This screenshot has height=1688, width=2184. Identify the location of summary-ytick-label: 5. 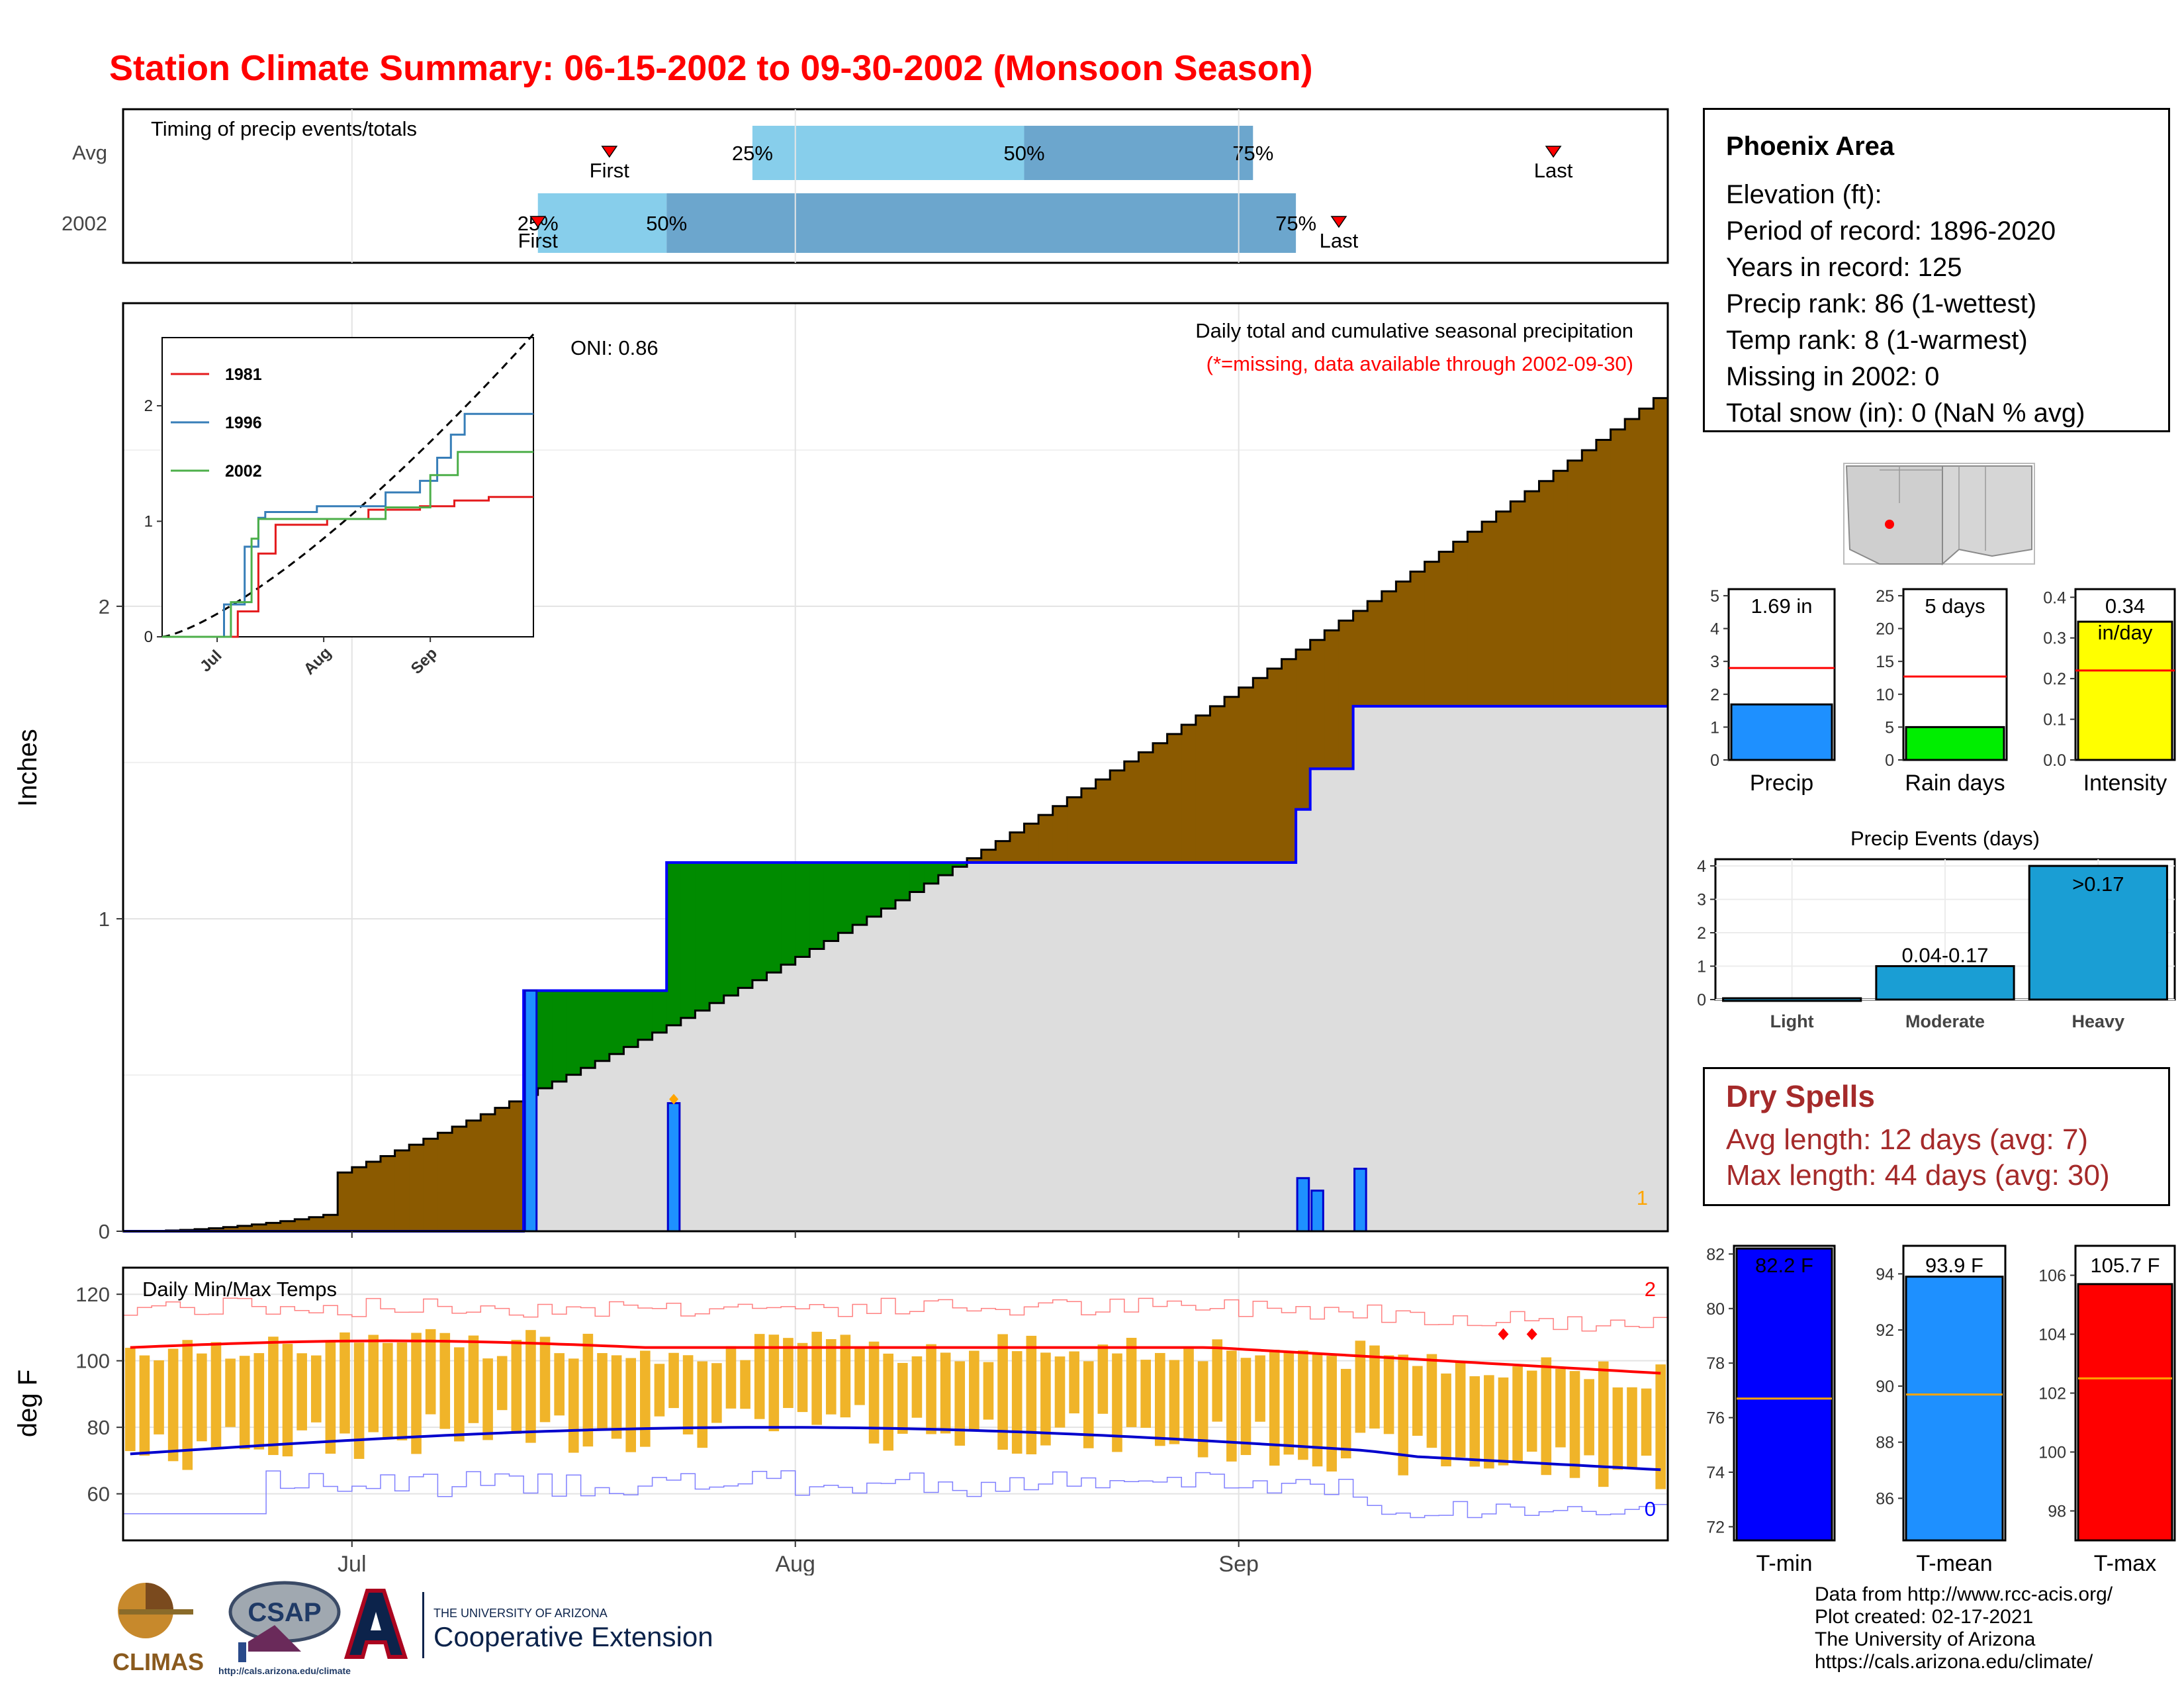
(1889, 727).